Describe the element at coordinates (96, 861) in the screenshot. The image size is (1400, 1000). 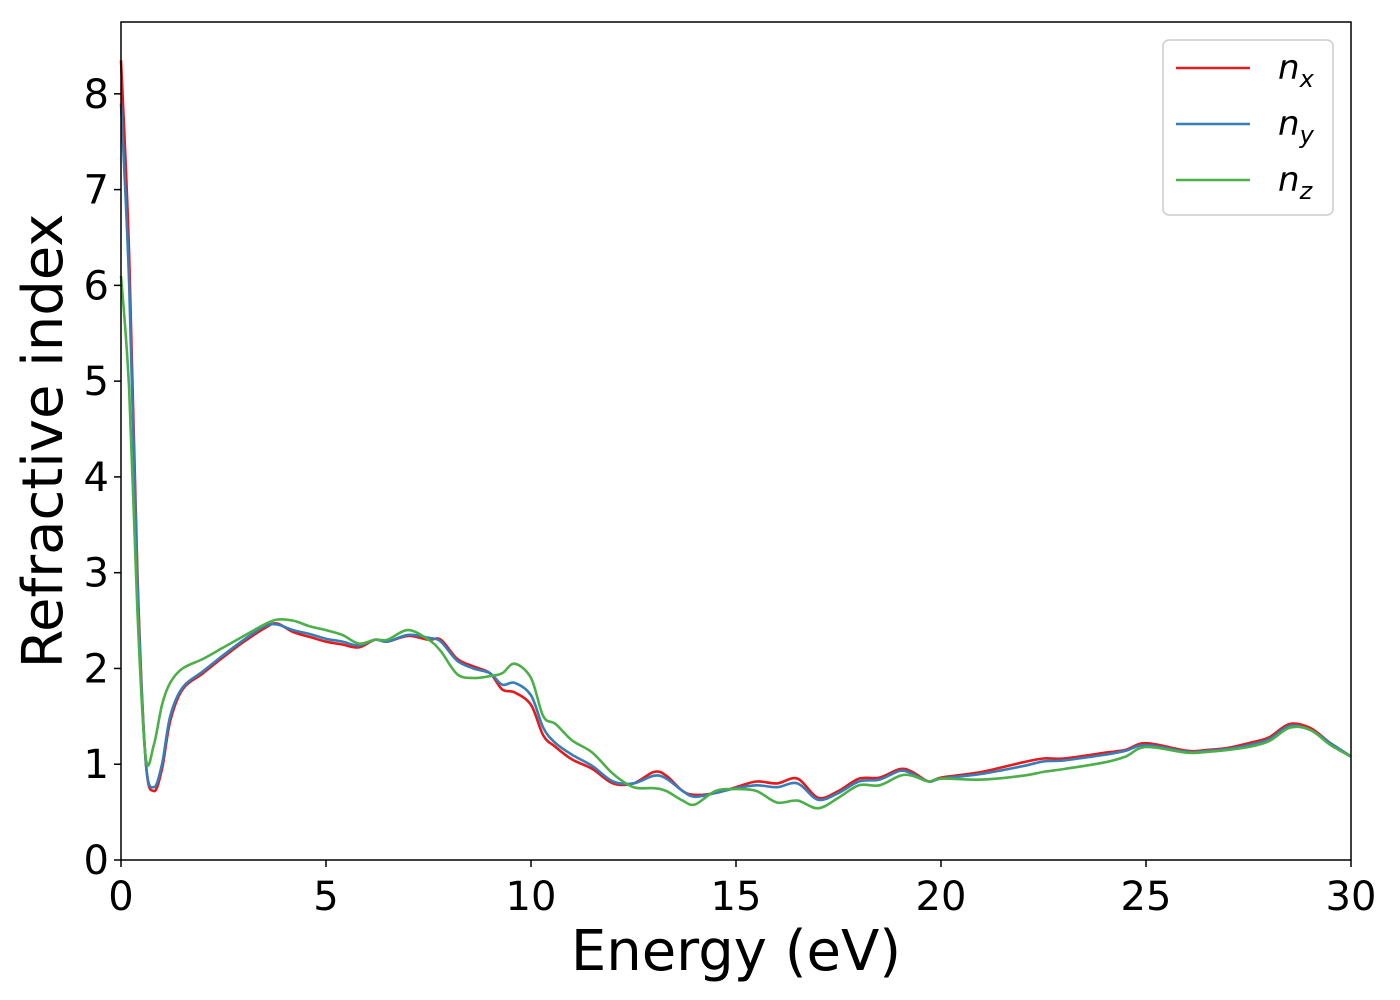
I see `y-tick-label: 0` at that location.